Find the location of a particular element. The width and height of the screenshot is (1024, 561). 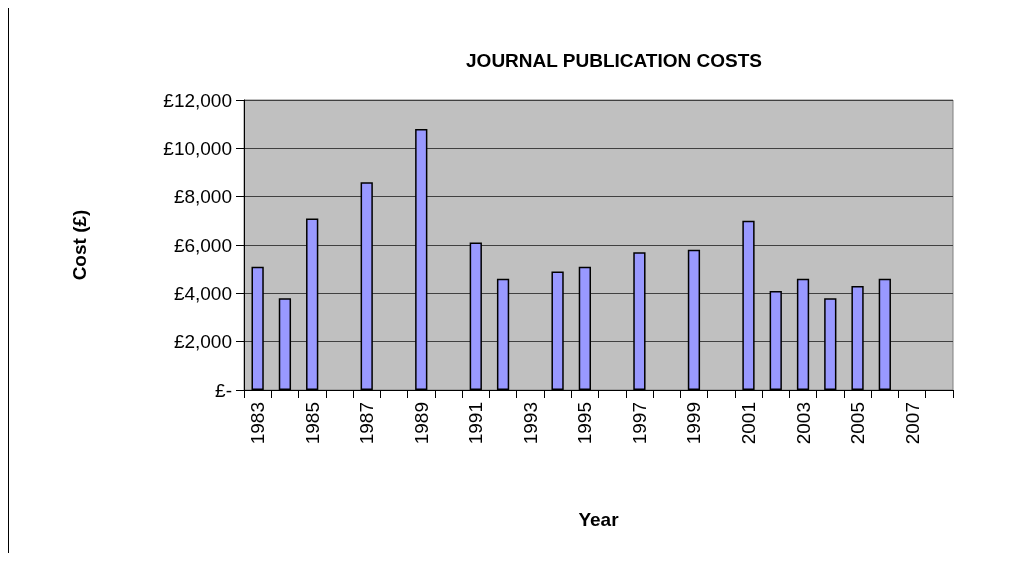

x-axis-title: Year is located at coordinates (599, 519).